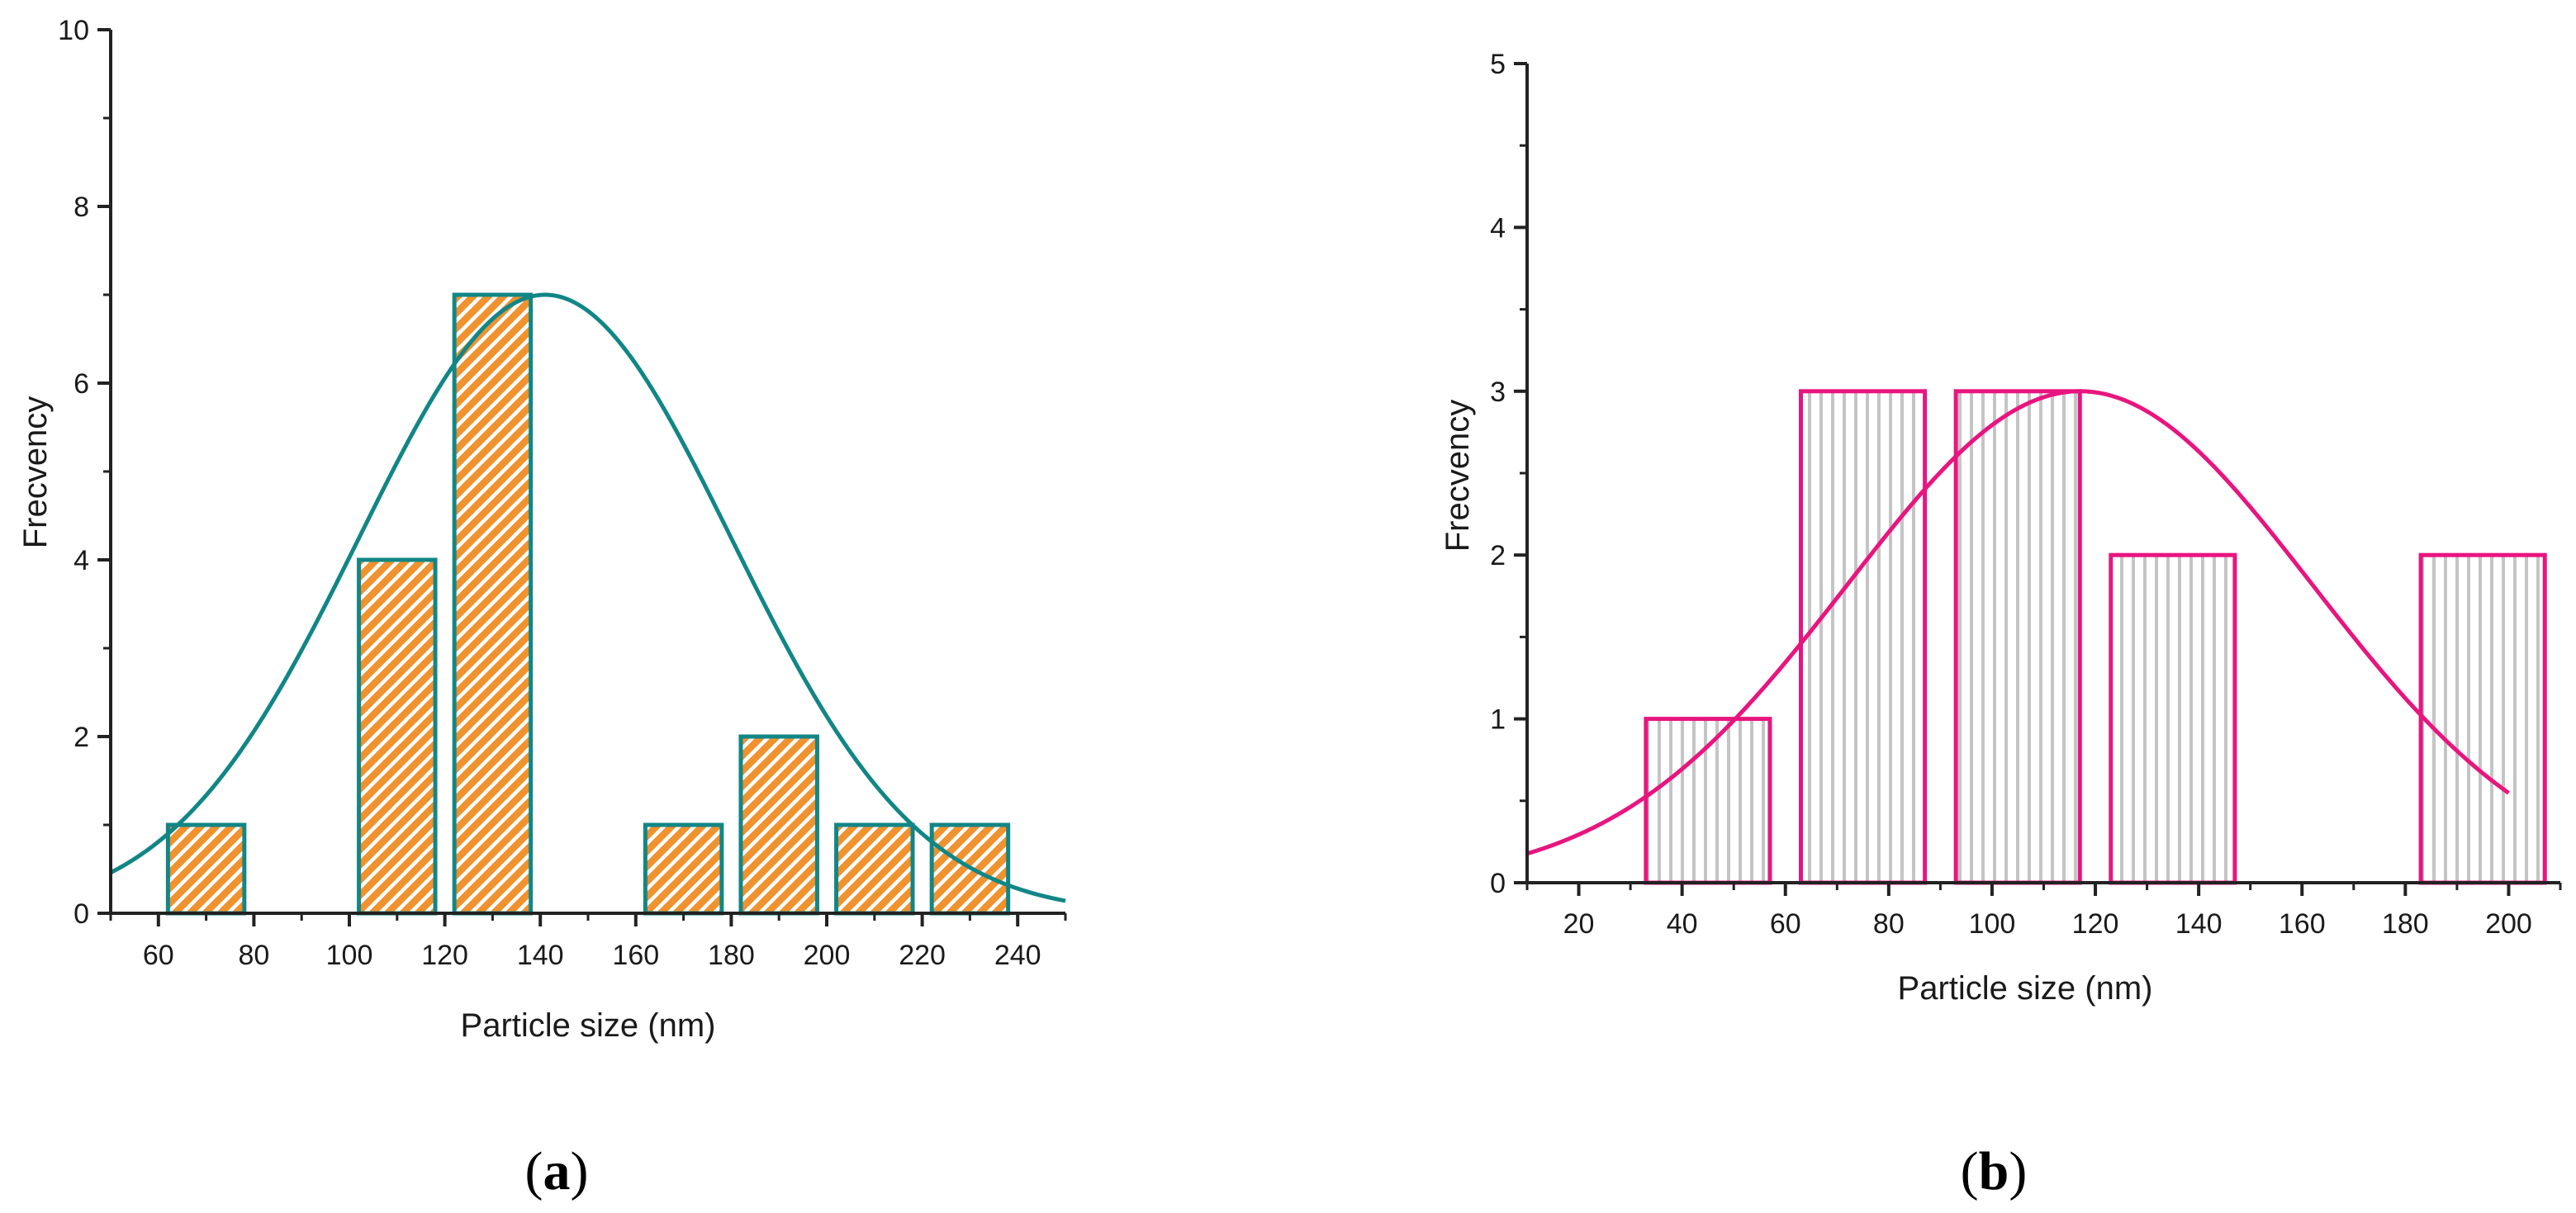  I want to click on chart-a-x-axis-label: Particle size (nm), so click(588, 1025).